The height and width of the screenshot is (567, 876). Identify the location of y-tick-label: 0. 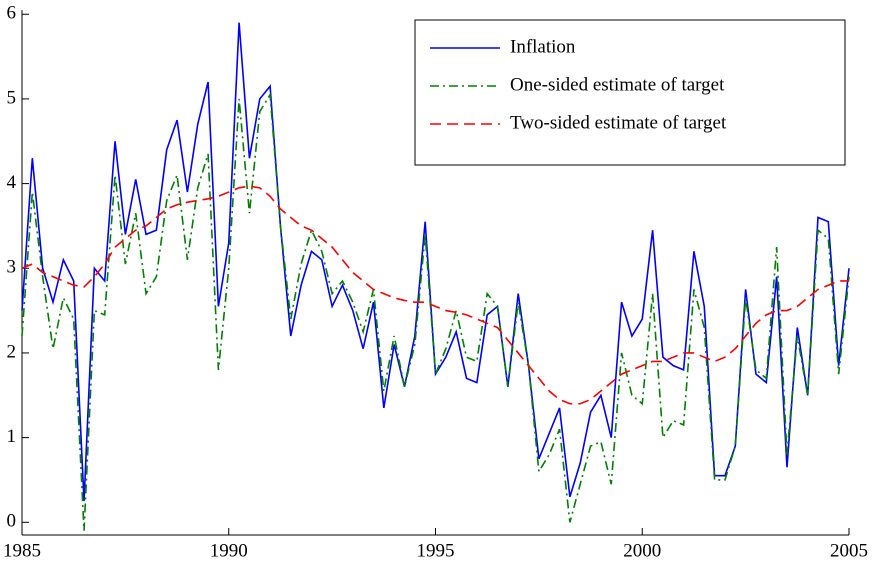
(12, 521).